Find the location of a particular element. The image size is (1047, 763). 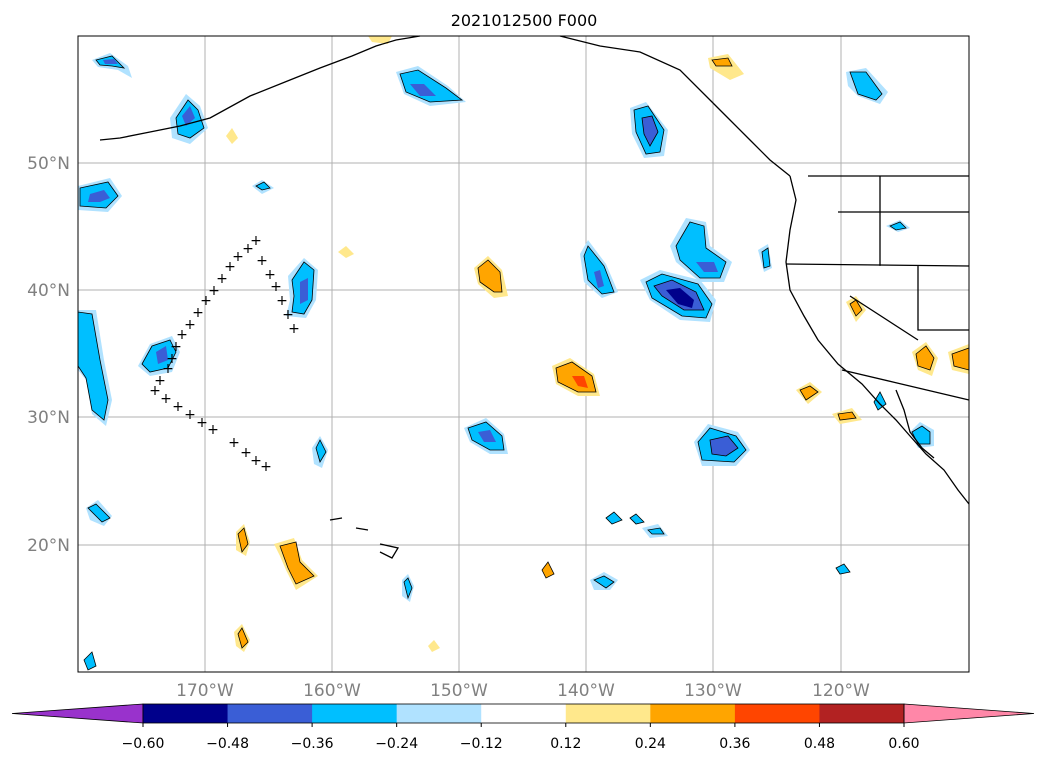

colorbar-outline is located at coordinates (523, 713).